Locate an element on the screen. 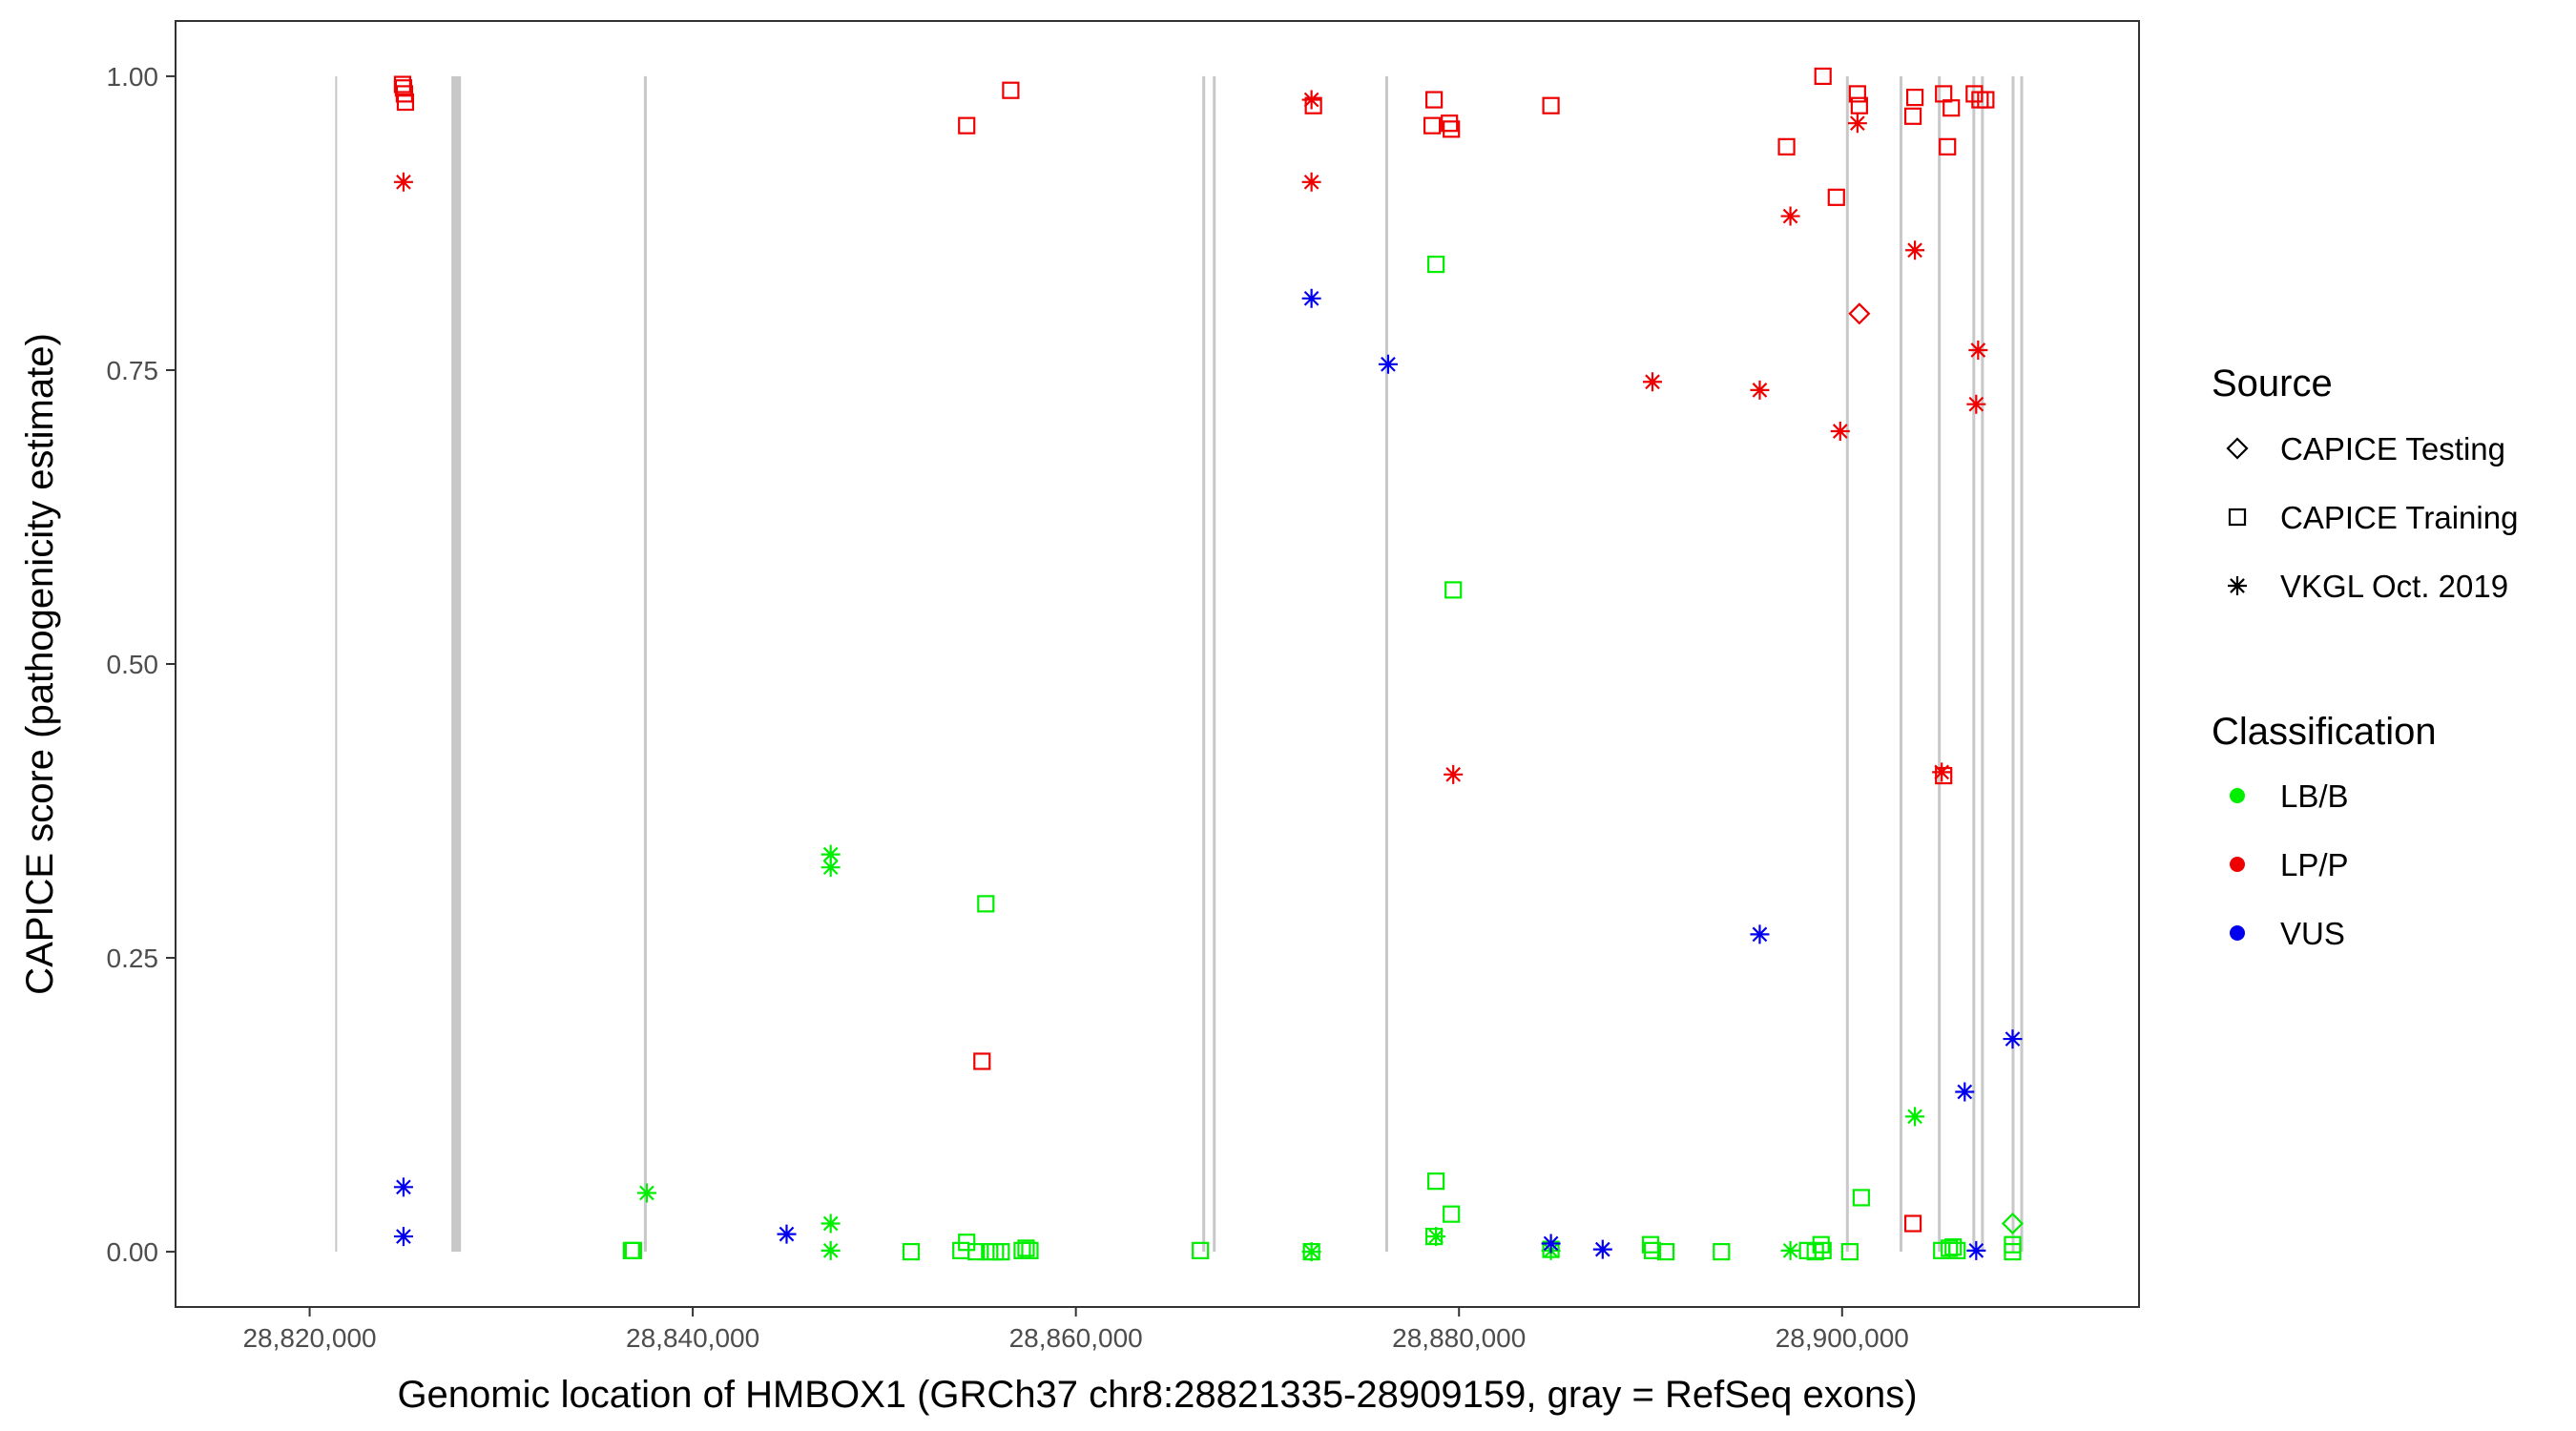  y-tick-label: 1.00 is located at coordinates (133, 77).